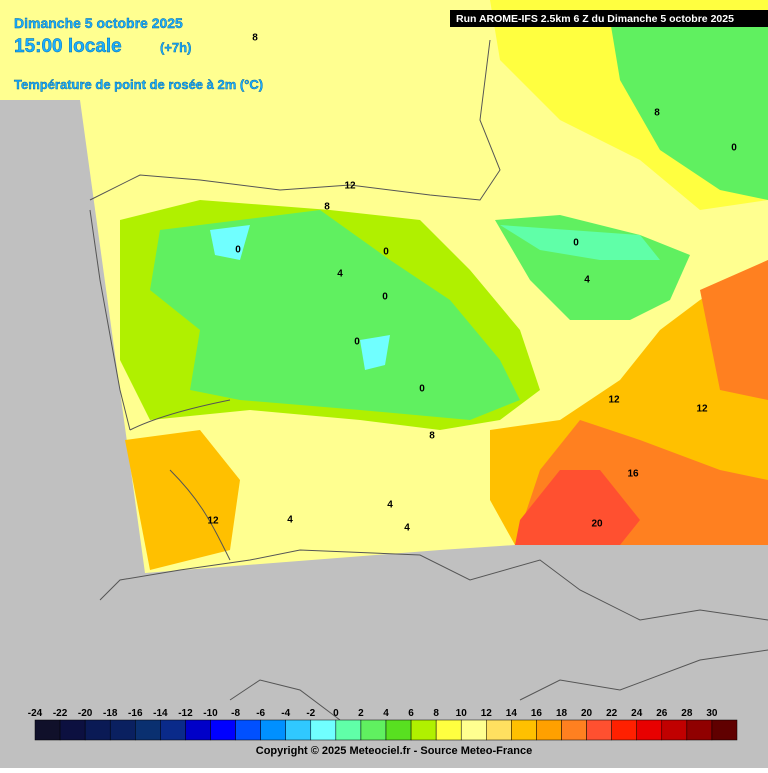  What do you see at coordinates (160, 385) in the screenshot?
I see `border` at bounding box center [160, 385].